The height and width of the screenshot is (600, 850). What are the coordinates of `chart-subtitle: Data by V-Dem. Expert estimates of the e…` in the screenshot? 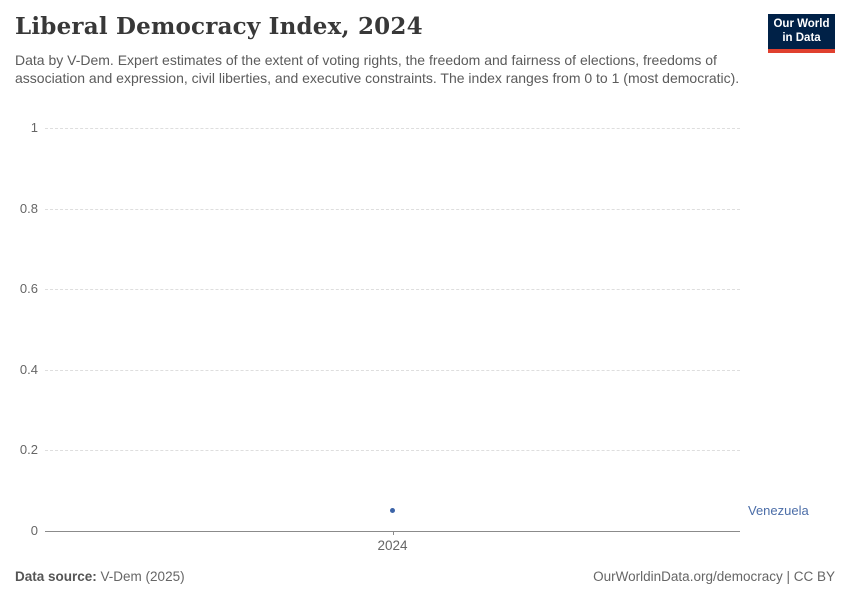 It's located at (377, 69).